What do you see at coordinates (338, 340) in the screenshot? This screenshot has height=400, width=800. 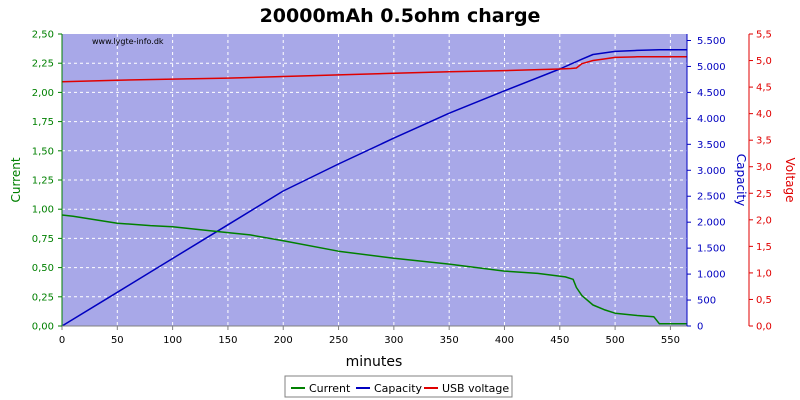 I see `x-tick-label: 250` at bounding box center [338, 340].